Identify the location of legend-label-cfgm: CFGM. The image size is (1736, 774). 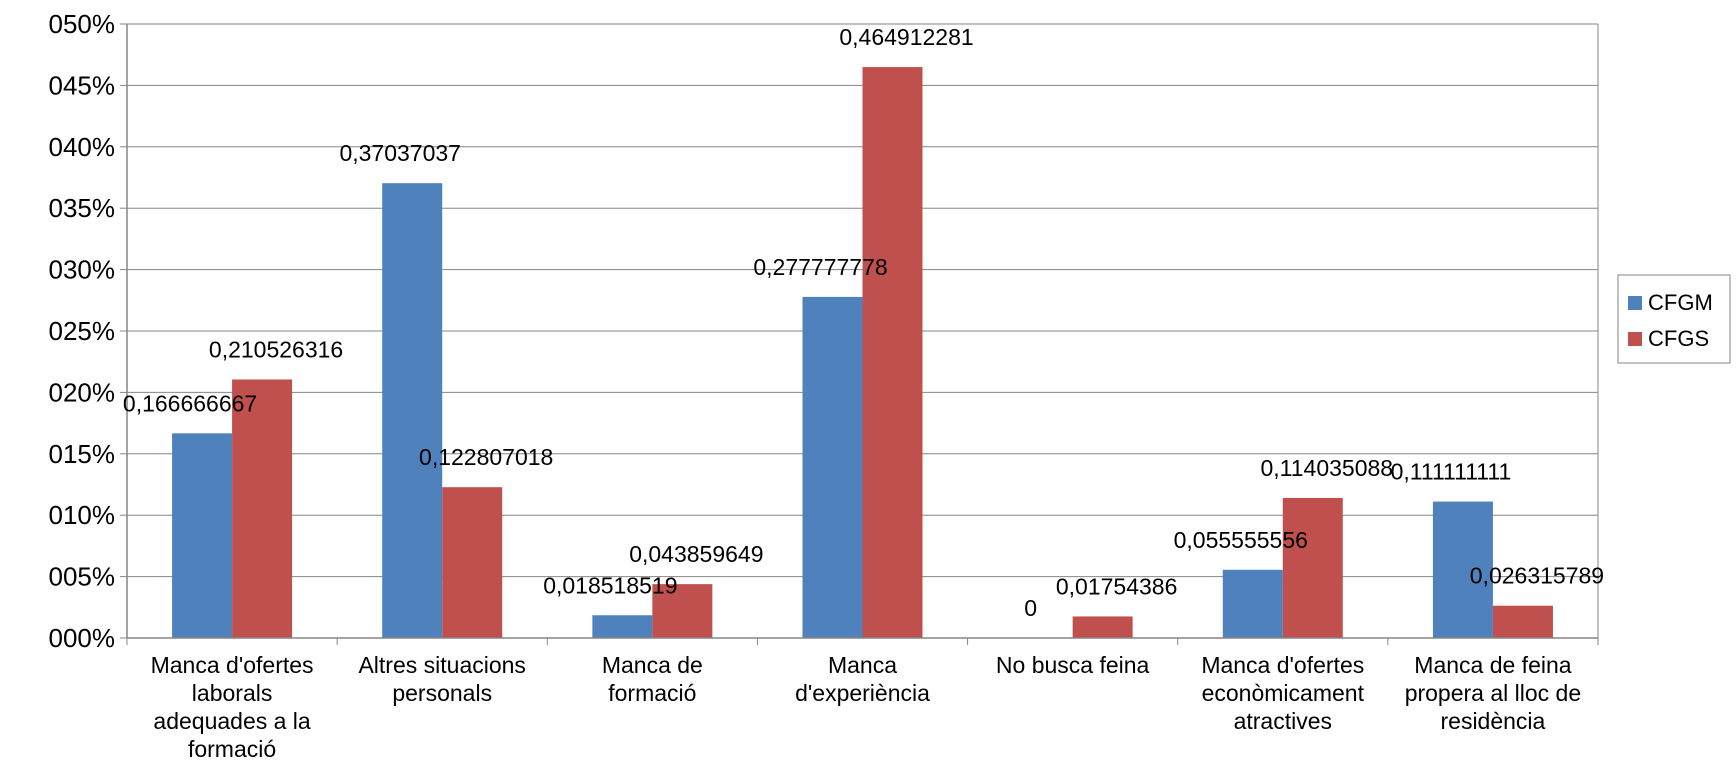
(1680, 302).